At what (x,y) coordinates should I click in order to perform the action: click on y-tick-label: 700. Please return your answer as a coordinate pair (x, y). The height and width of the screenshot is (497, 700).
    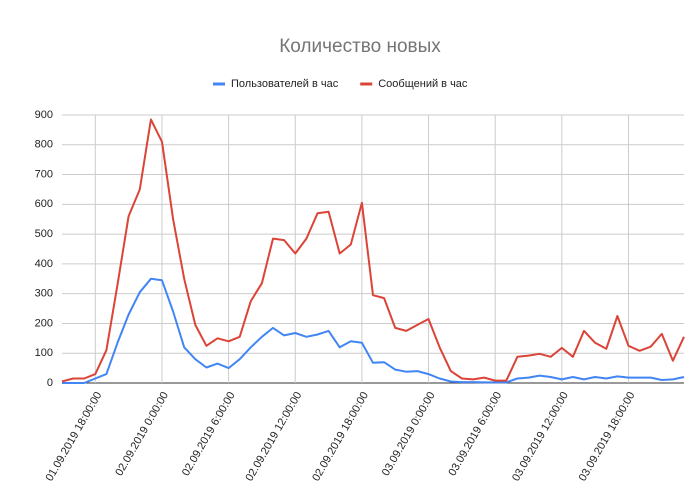
    Looking at the image, I should click on (44, 174).